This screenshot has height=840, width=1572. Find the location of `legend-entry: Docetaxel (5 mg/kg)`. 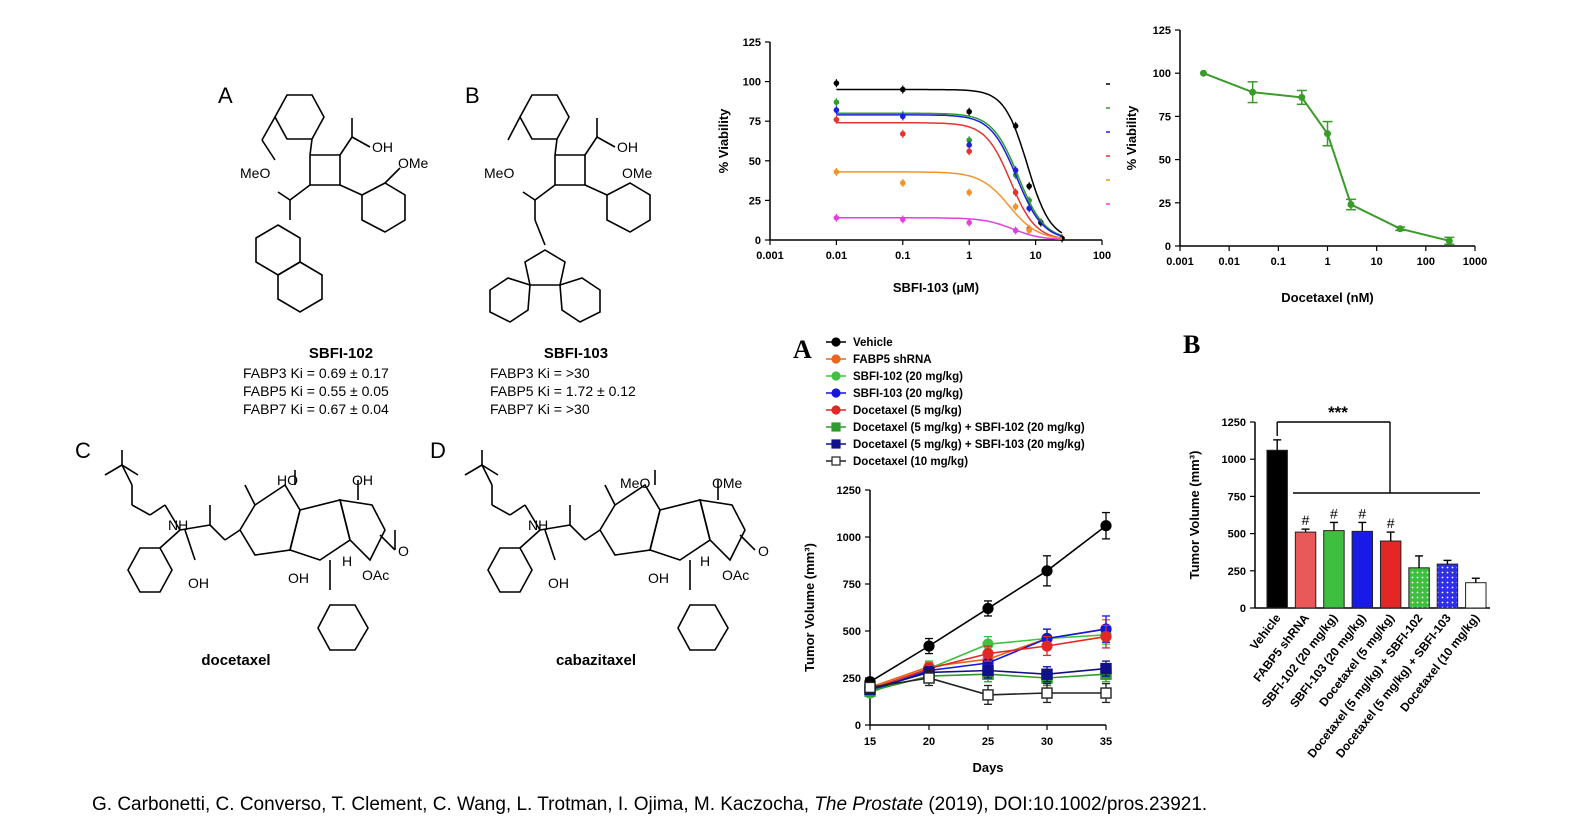

legend-entry: Docetaxel (5 mg/kg) is located at coordinates (907, 411).